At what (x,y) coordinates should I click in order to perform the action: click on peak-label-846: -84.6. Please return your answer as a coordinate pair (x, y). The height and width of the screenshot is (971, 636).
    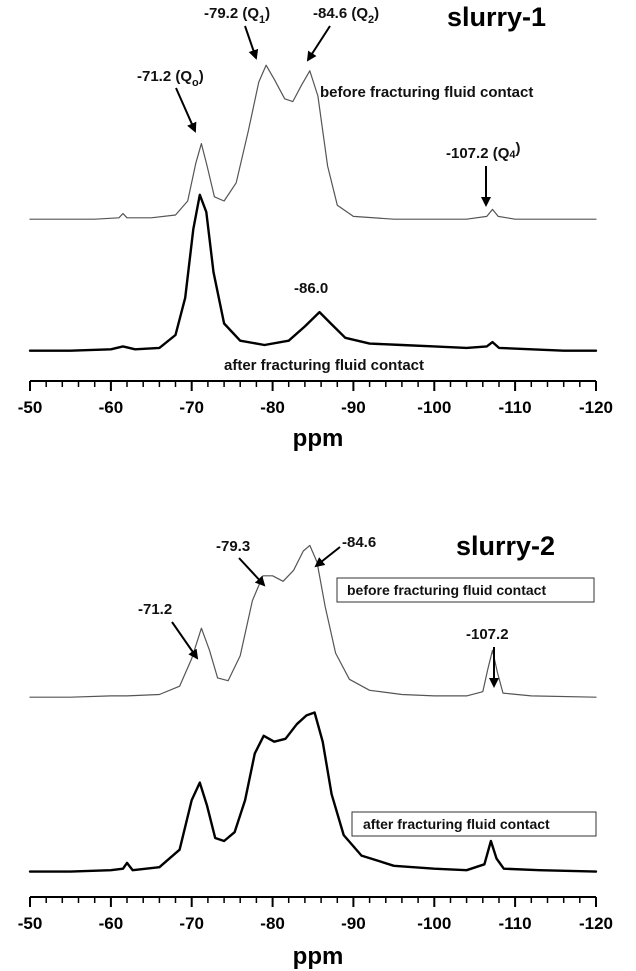
    Looking at the image, I should click on (359, 542).